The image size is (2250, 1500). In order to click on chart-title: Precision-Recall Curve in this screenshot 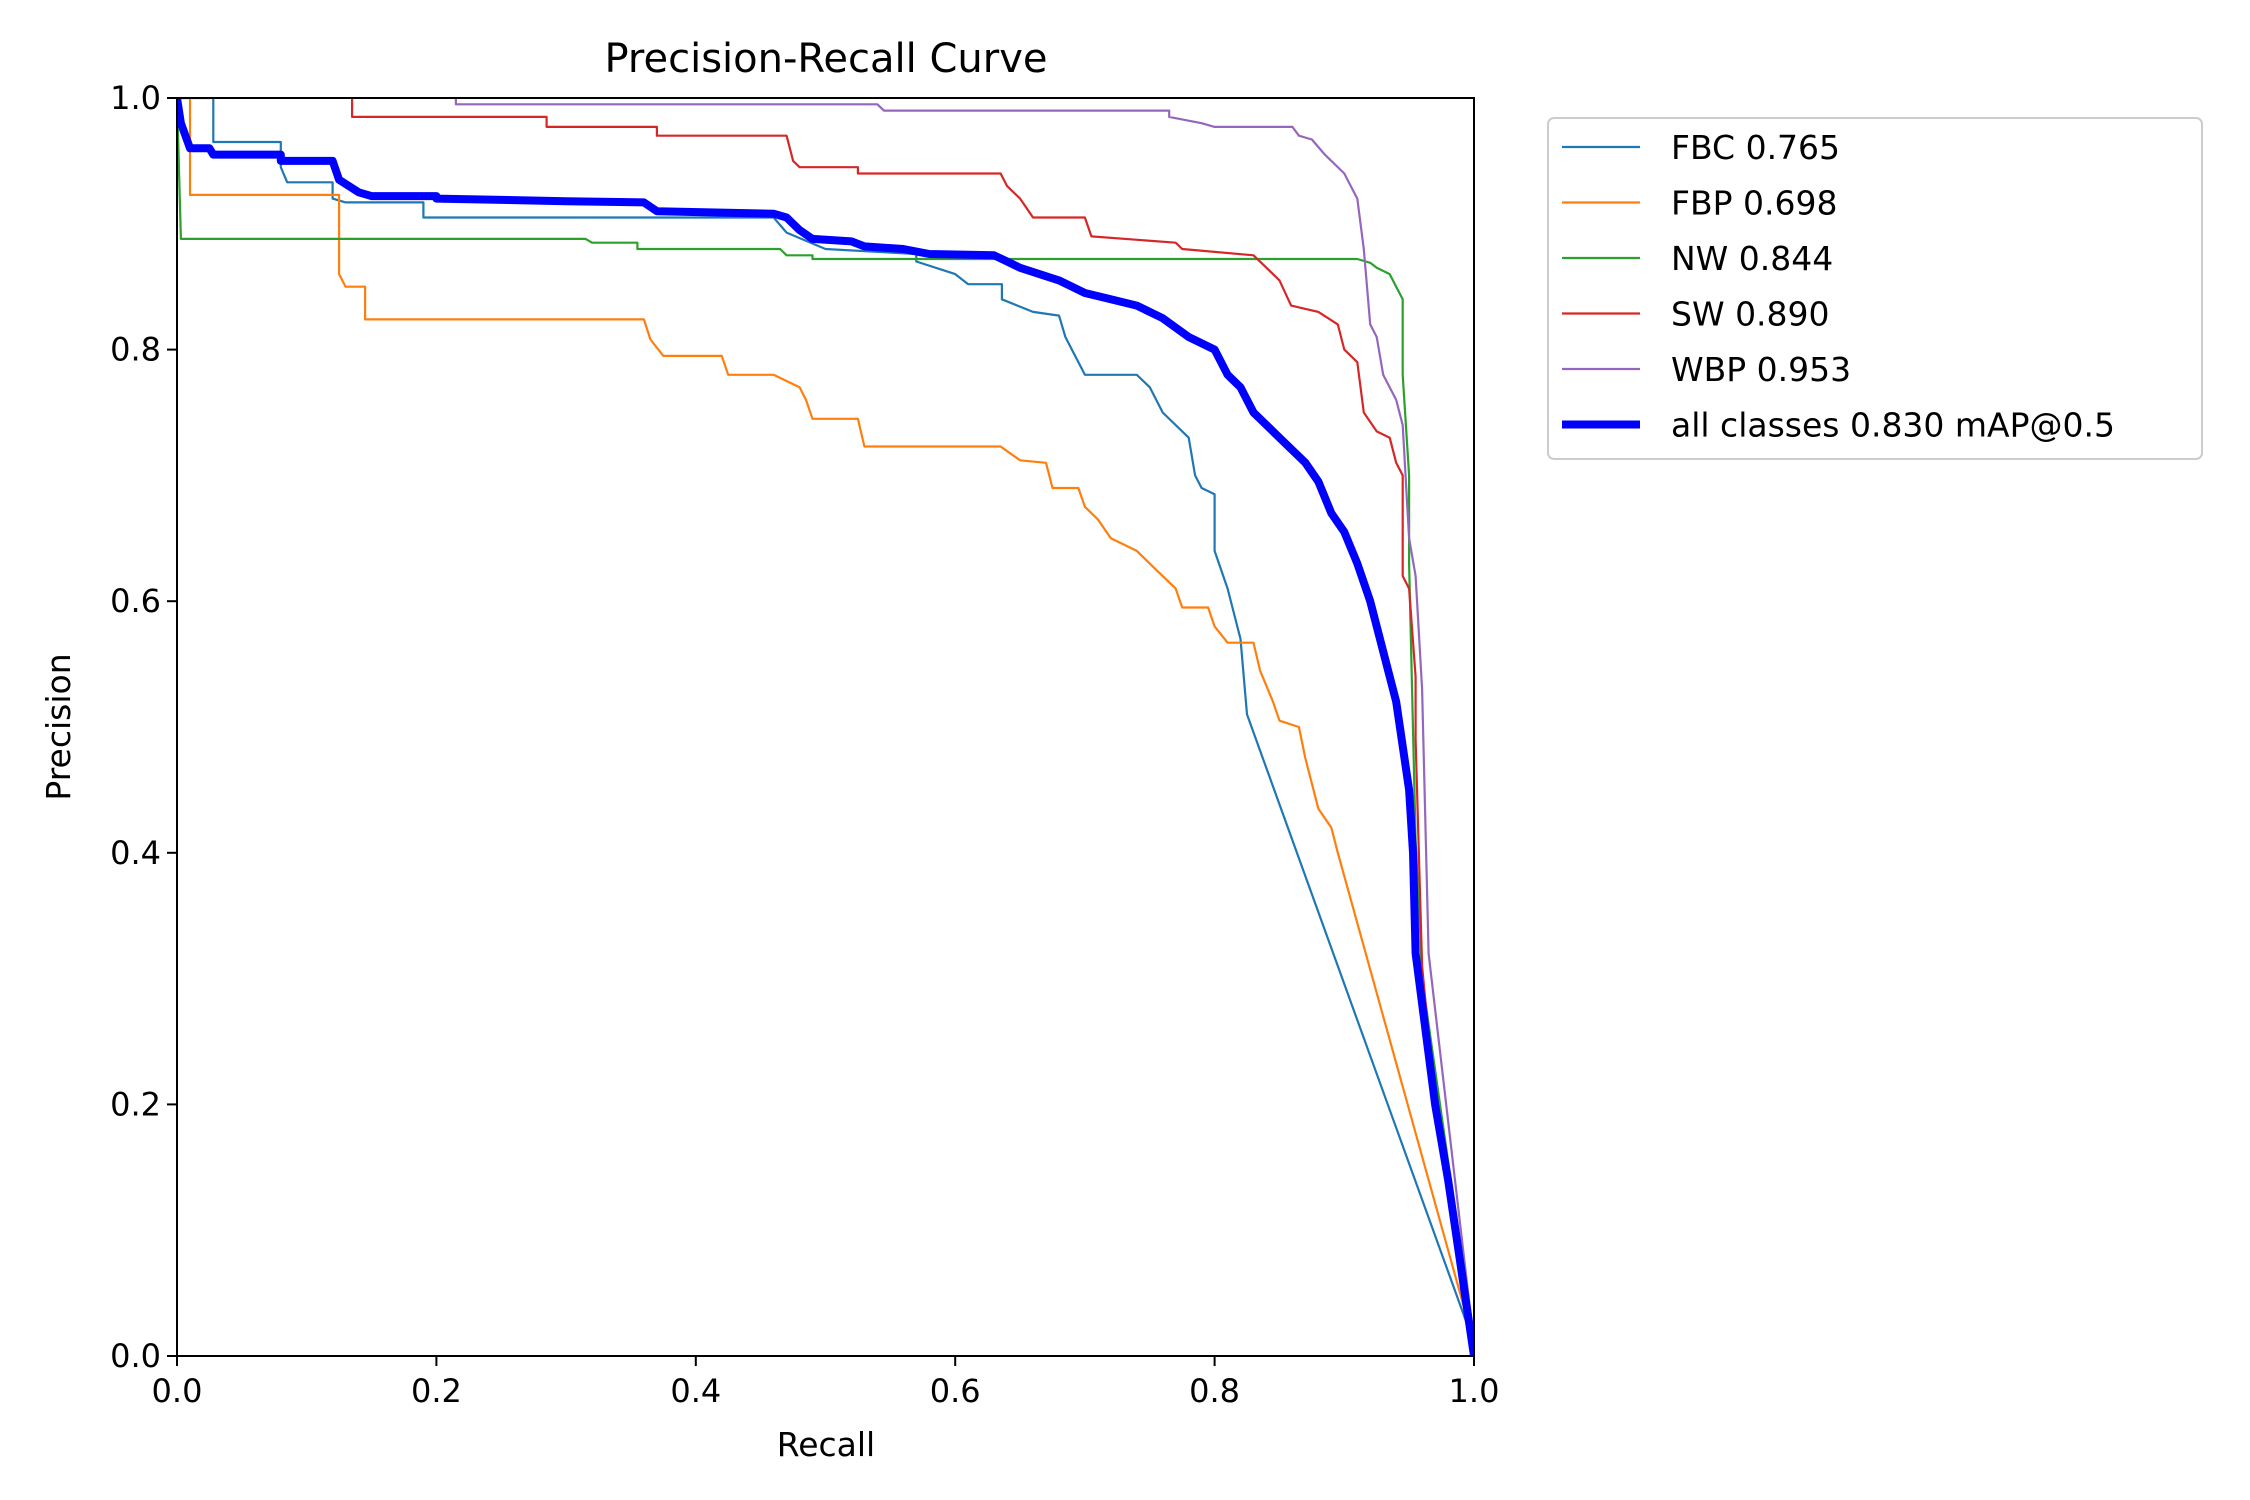, I will do `click(826, 59)`.